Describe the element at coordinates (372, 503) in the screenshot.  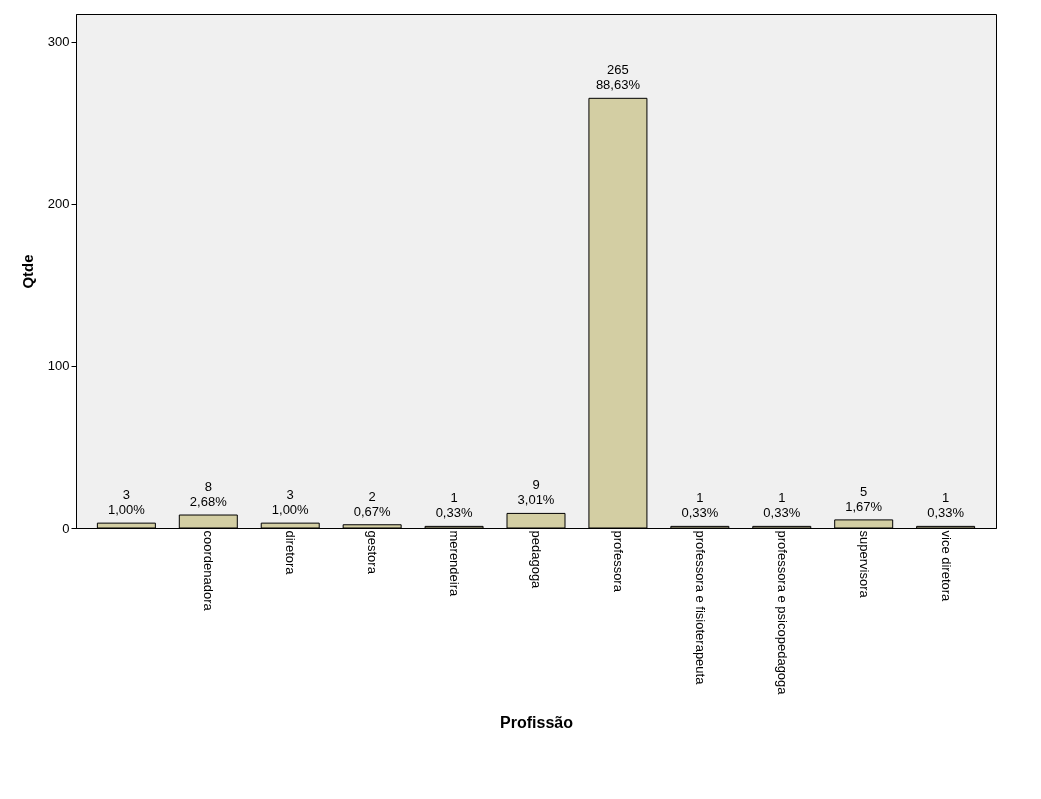
I see `data-label: 2 0,67%` at that location.